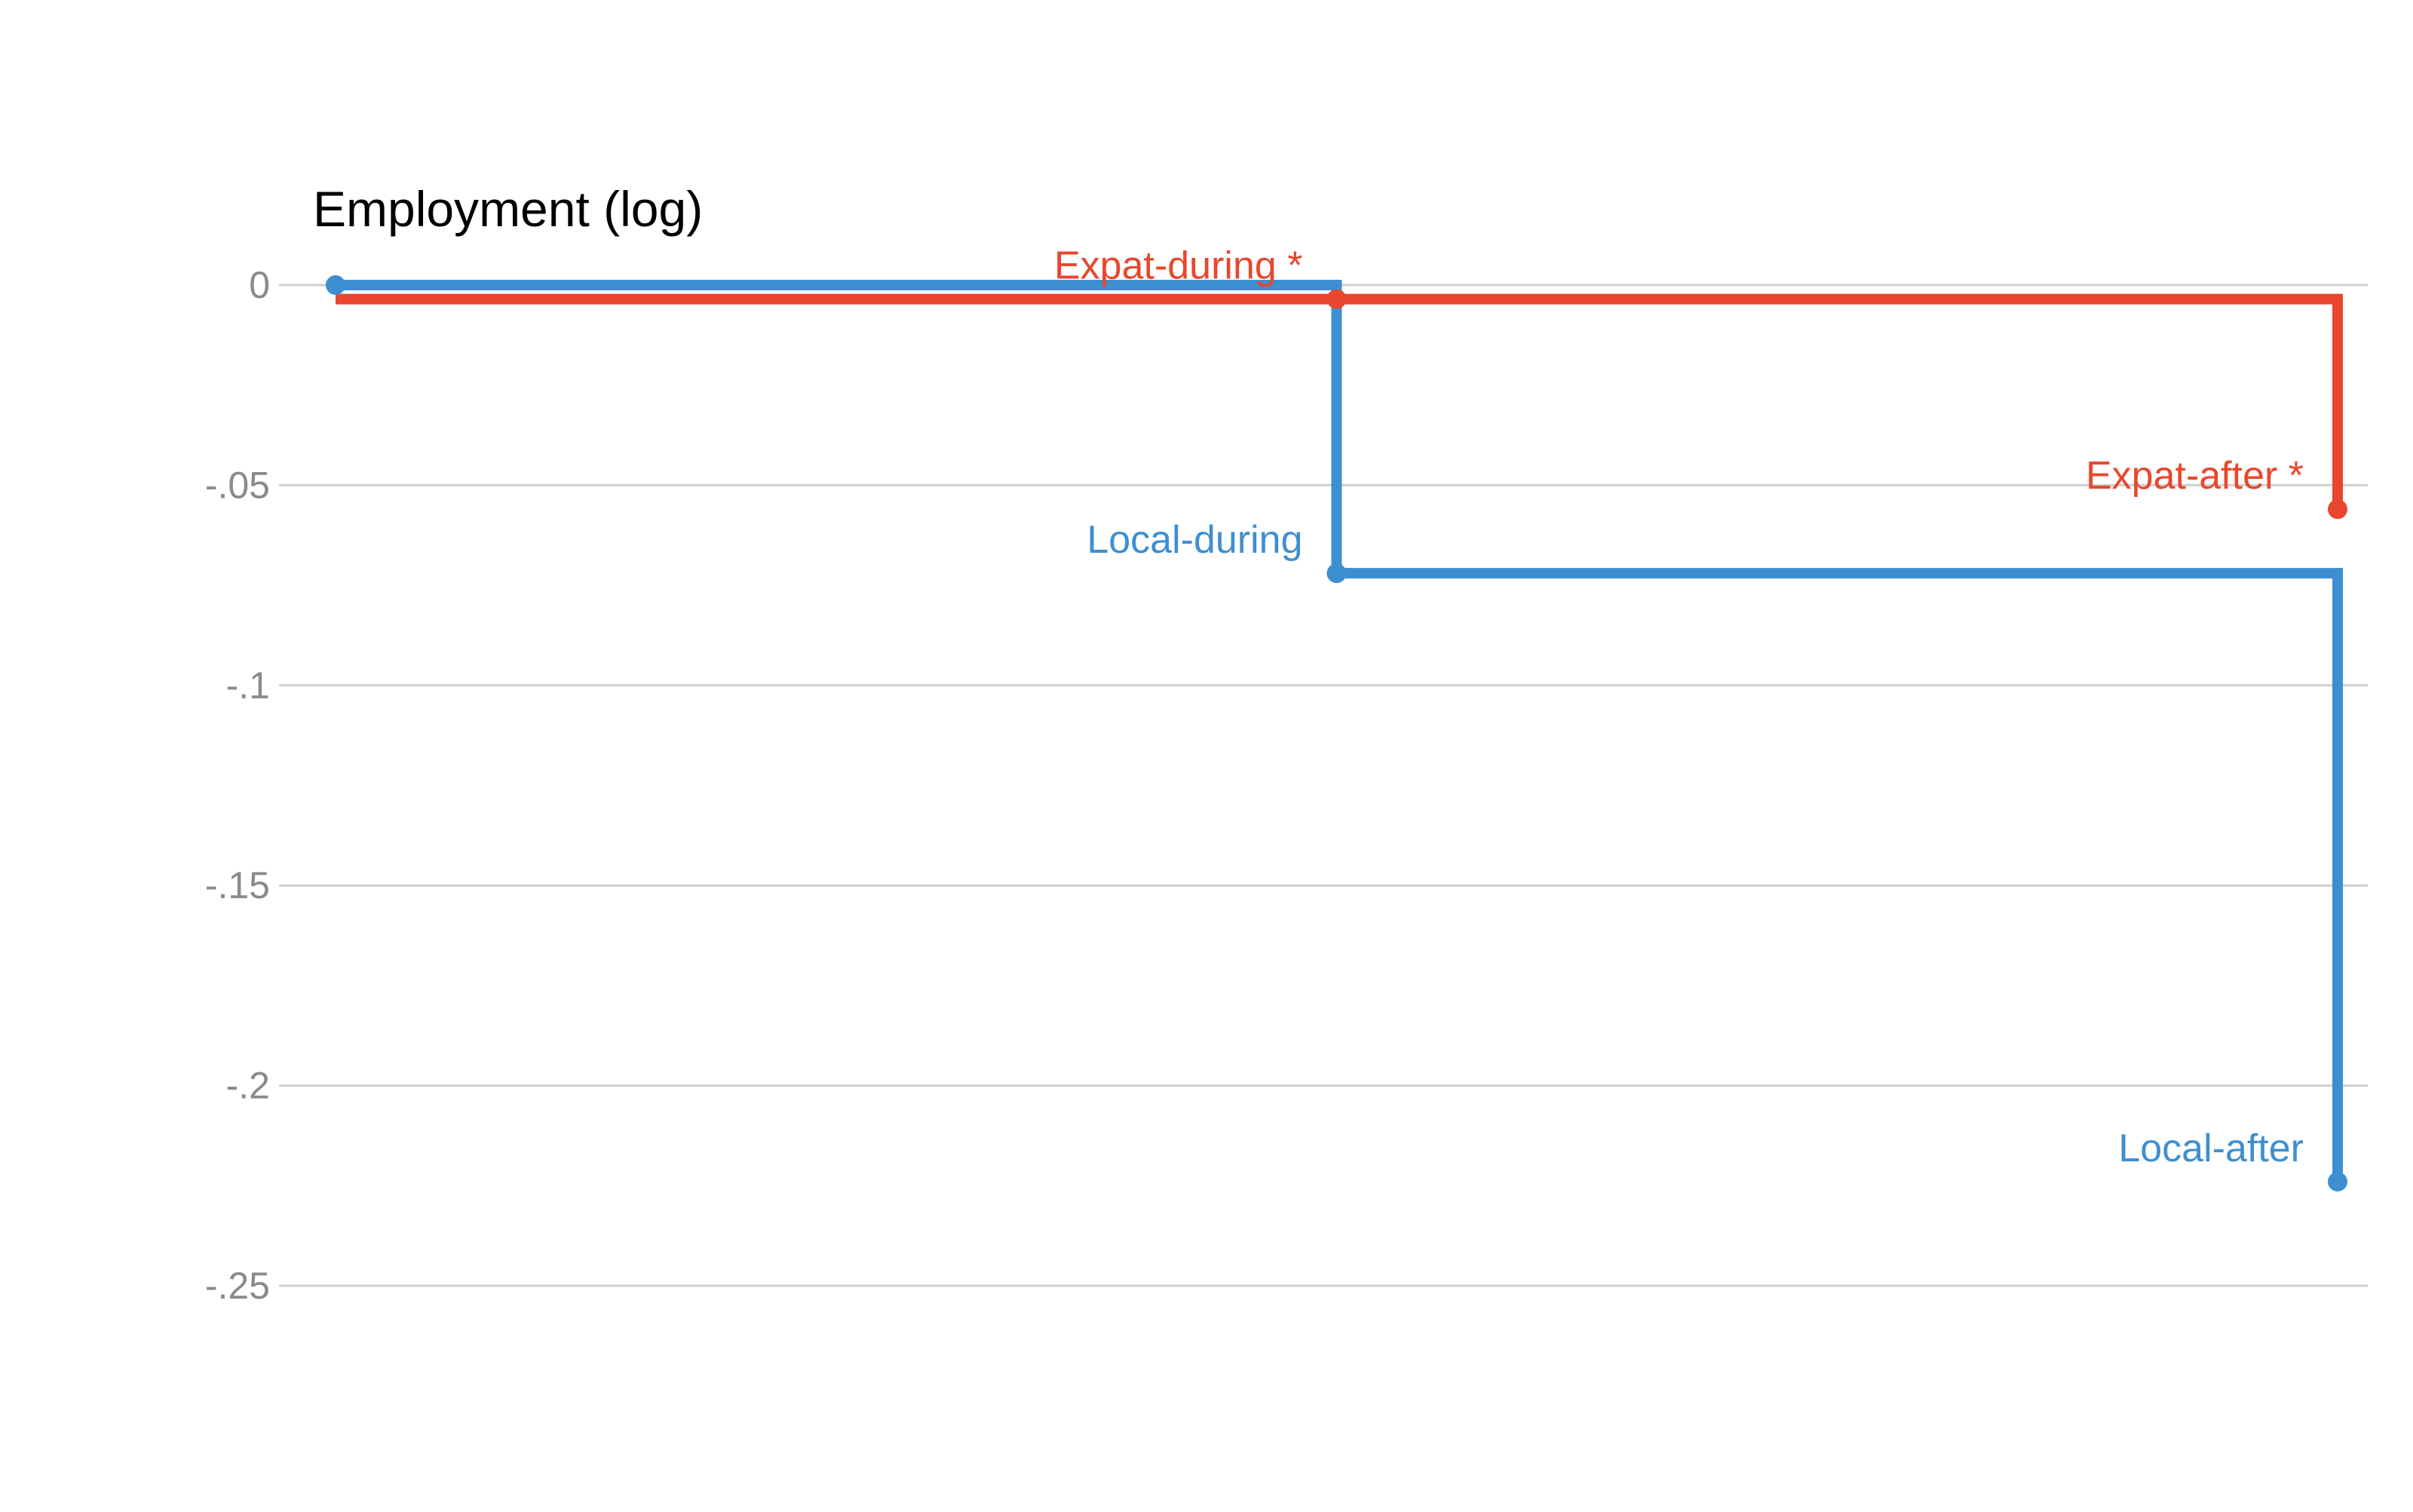 The width and height of the screenshot is (2413, 1512). I want to click on y-tick-label: -.2, so click(248, 1086).